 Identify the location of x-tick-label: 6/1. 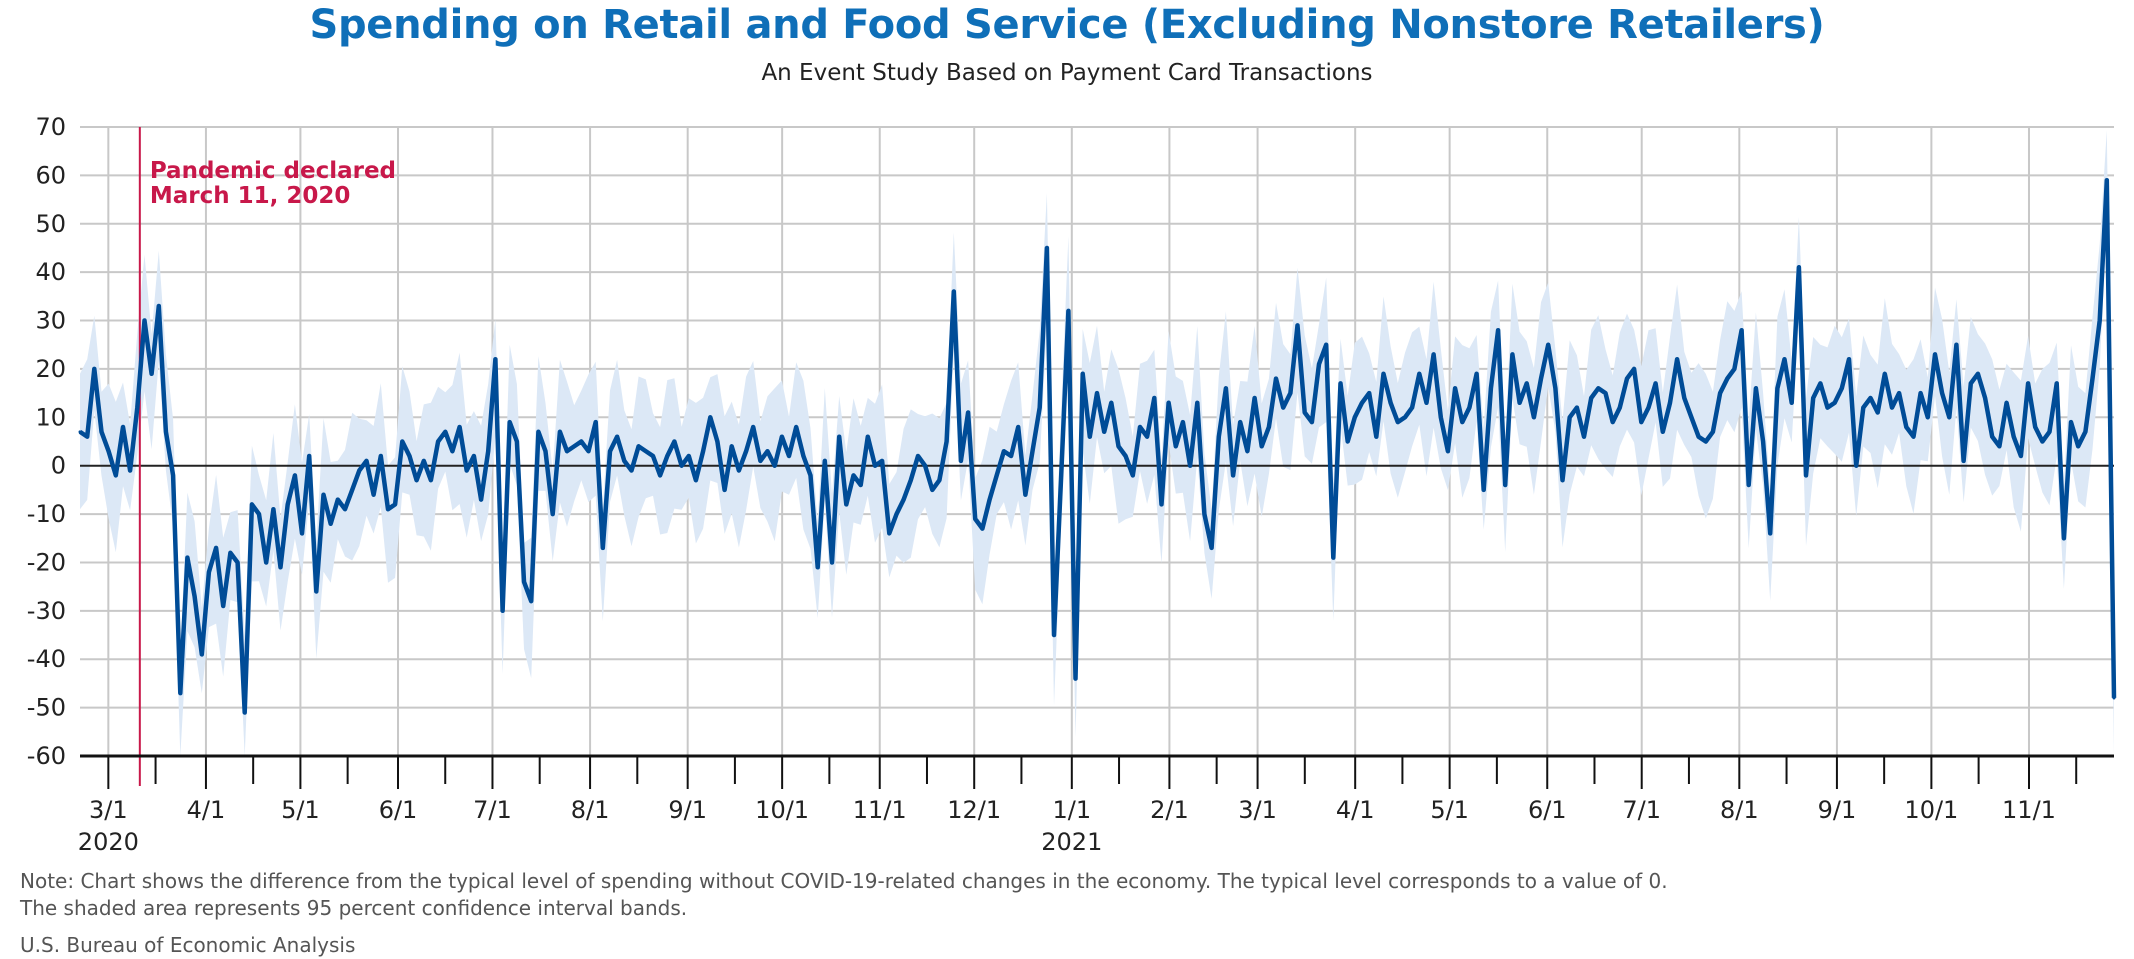
(1547, 810).